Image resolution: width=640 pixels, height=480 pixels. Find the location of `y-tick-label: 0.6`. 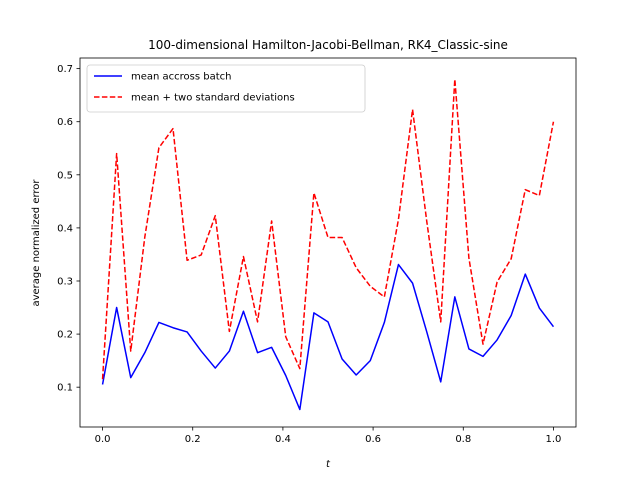

y-tick-label: 0.6 is located at coordinates (65, 122).